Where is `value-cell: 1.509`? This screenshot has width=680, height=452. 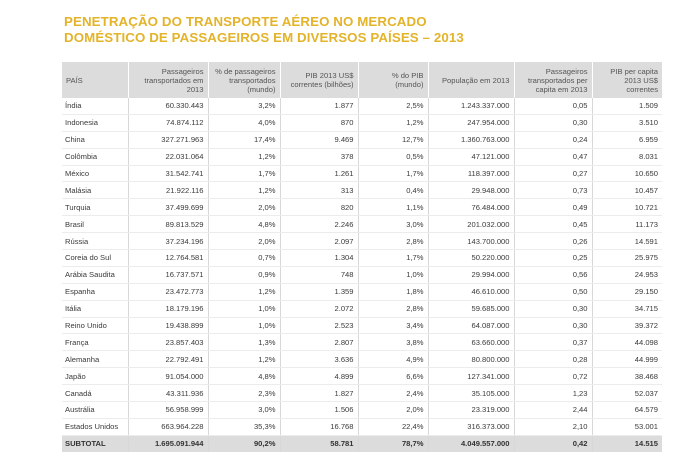 value-cell: 1.509 is located at coordinates (626, 106).